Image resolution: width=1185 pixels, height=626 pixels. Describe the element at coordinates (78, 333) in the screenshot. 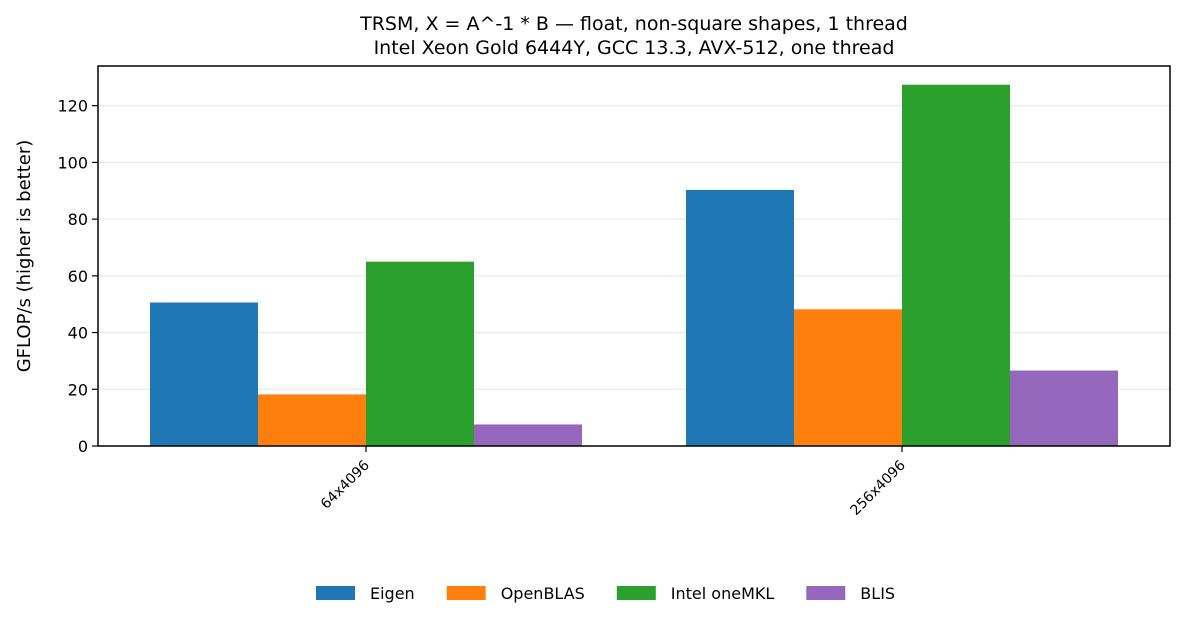

I see `y-tick-label: 40` at that location.